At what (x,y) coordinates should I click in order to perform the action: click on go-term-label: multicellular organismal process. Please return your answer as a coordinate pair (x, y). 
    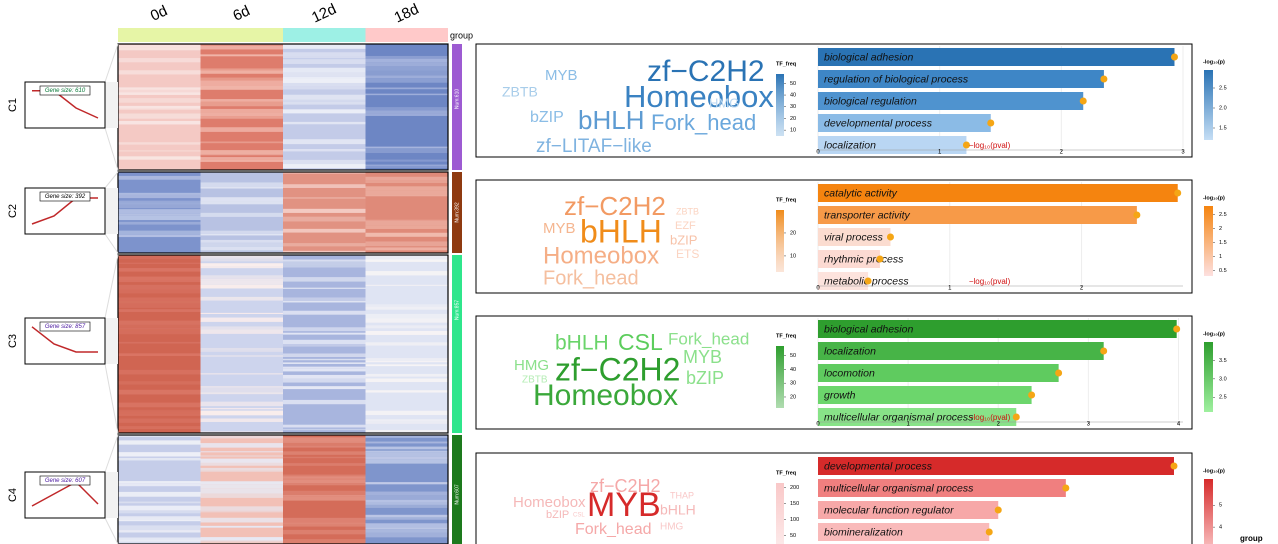
    Looking at the image, I should click on (899, 488).